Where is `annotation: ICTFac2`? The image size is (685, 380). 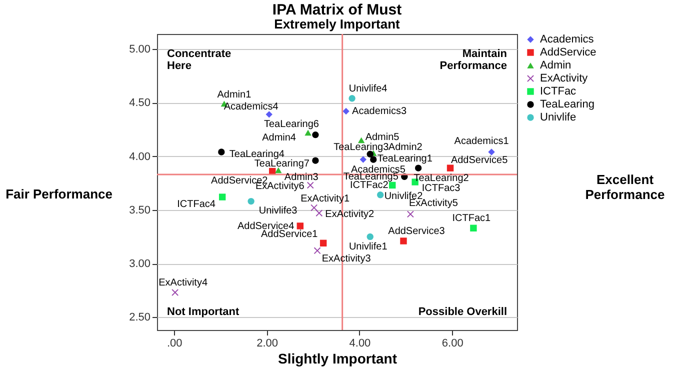
annotation: ICTFac2 is located at coordinates (369, 186).